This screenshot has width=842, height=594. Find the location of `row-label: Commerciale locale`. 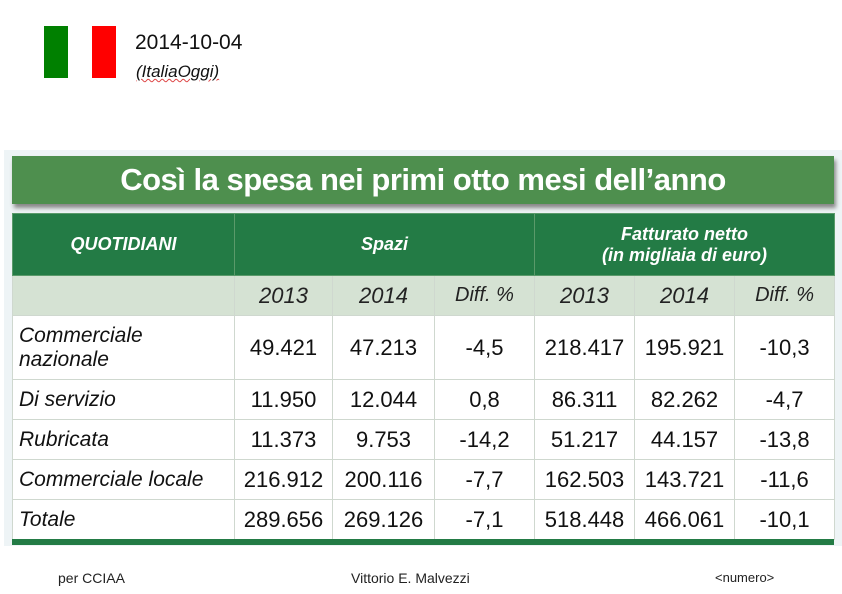

row-label: Commerciale locale is located at coordinates (123, 479).